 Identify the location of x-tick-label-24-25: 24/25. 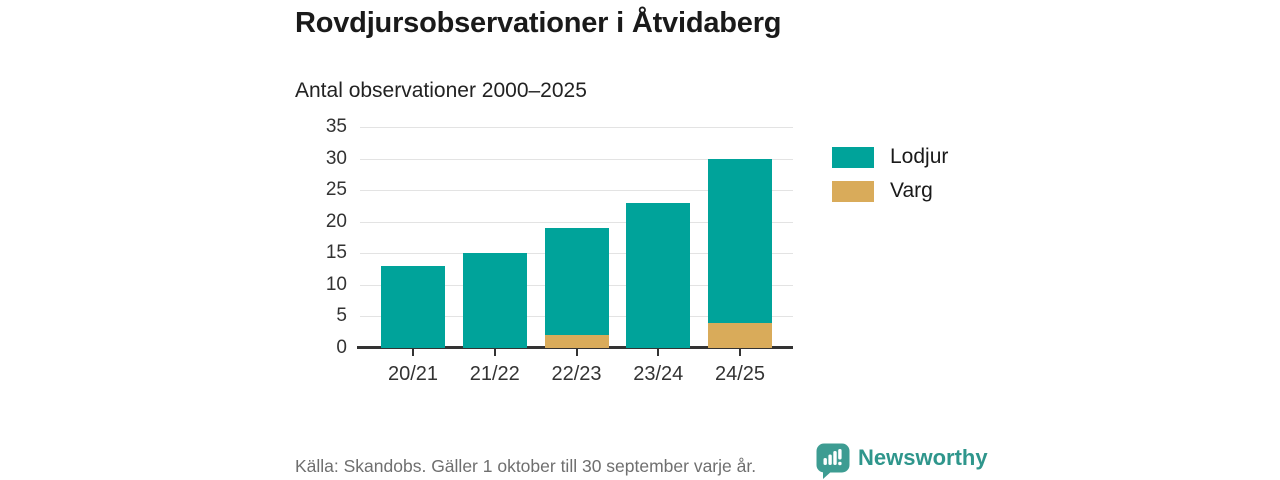
(740, 374).